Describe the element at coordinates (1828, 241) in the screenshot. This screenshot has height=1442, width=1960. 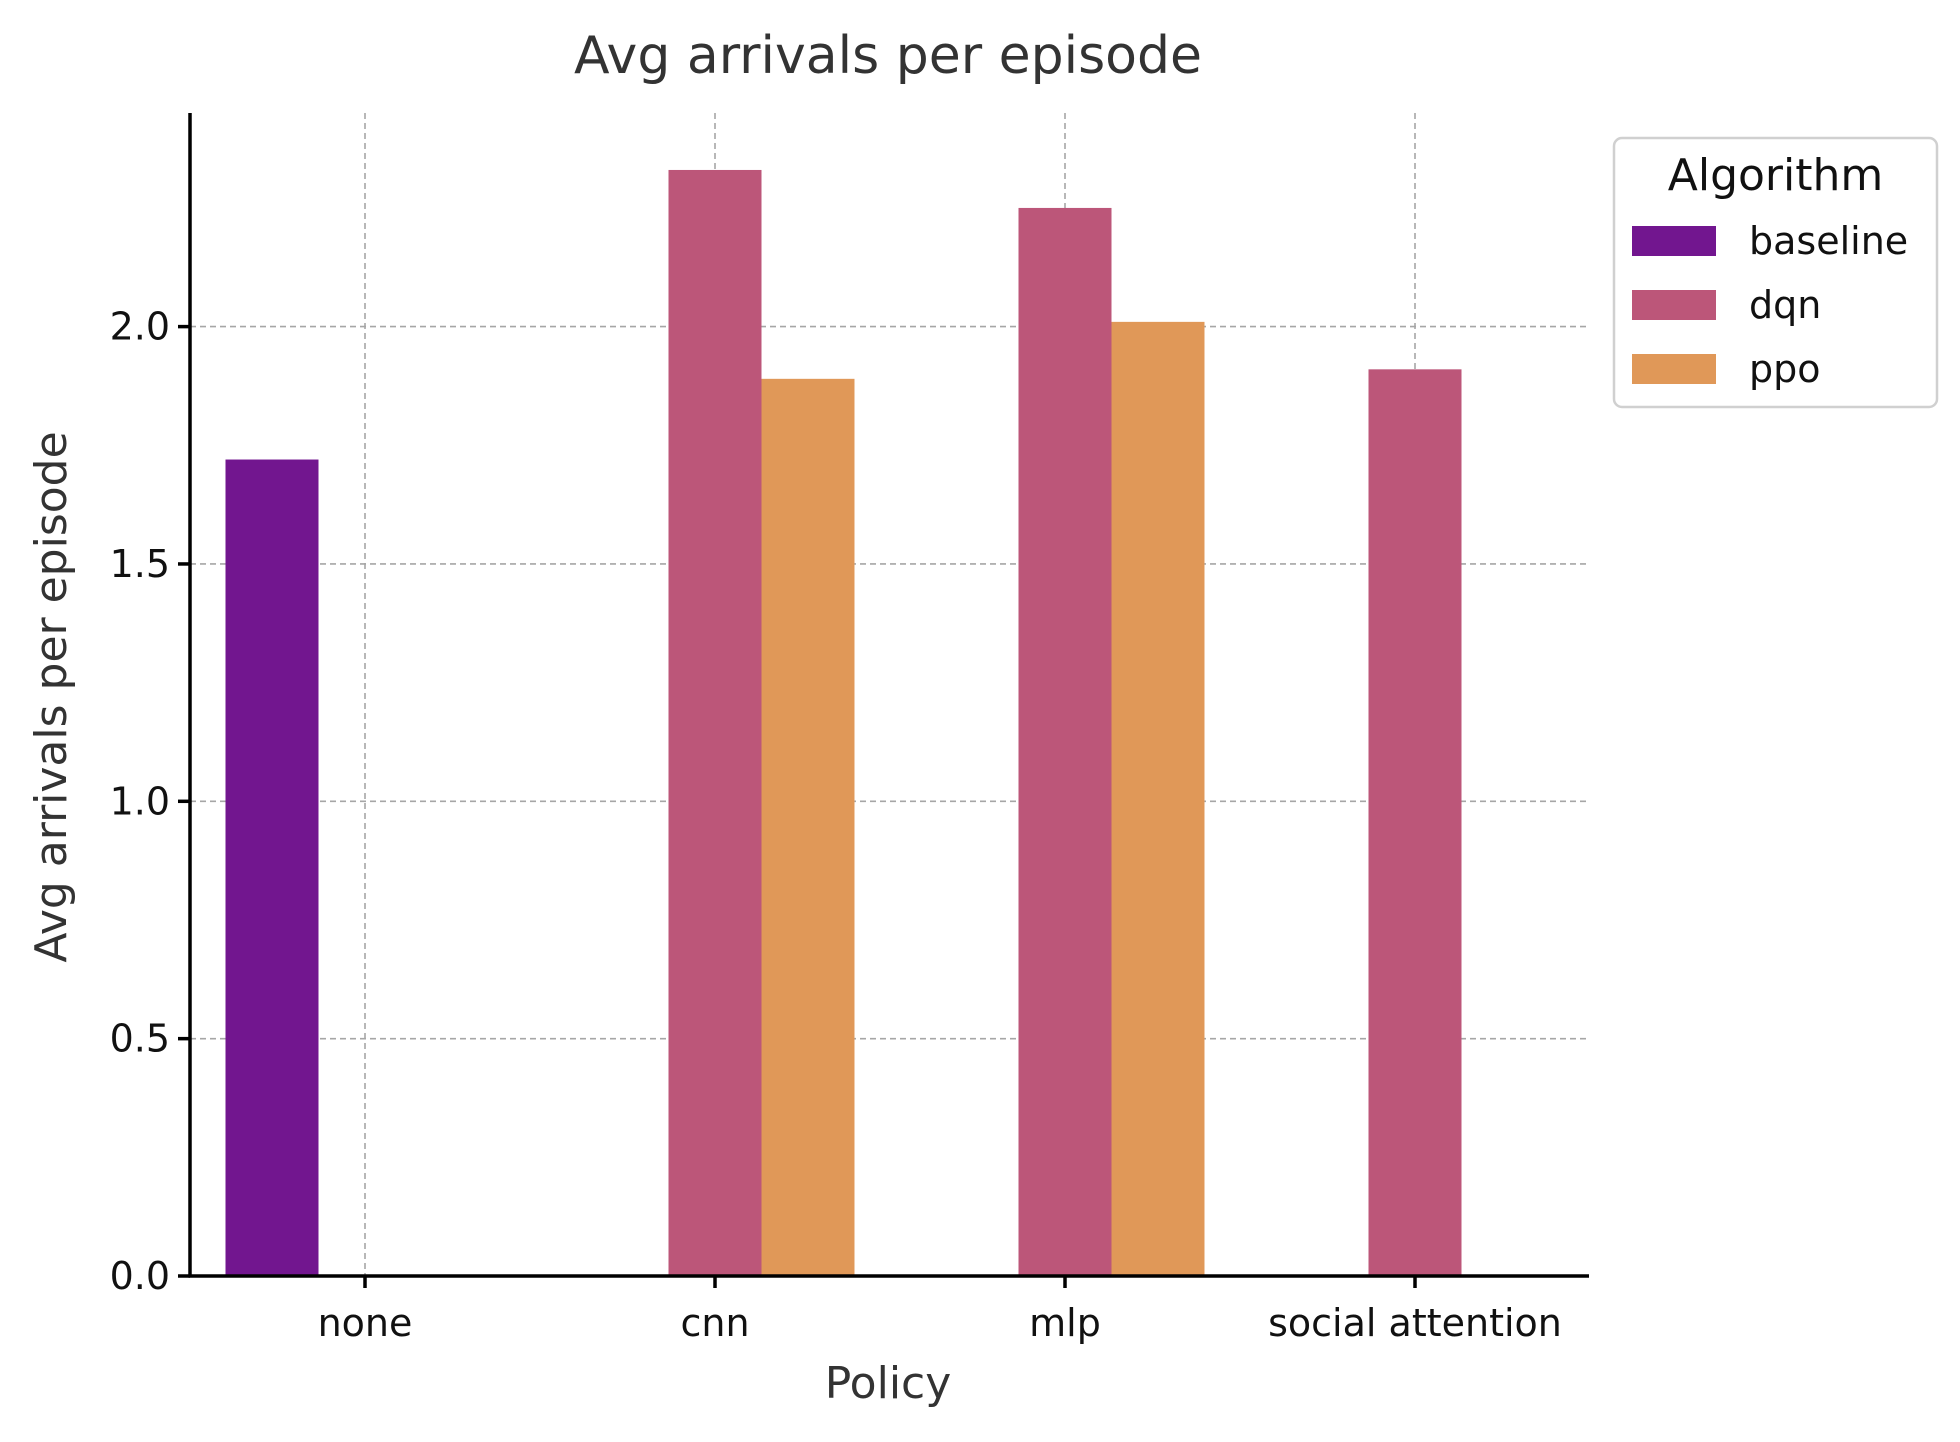
I see `legend-label-baseline: baseline` at that location.